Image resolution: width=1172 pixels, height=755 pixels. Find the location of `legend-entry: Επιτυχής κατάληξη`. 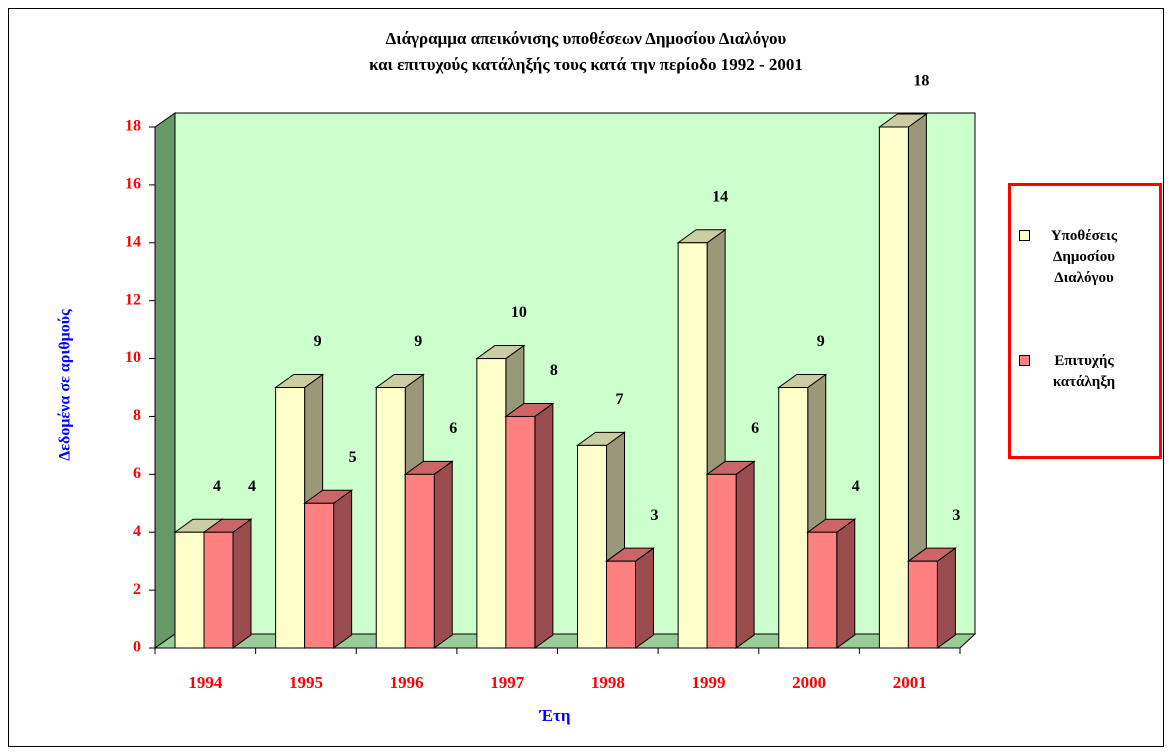

legend-entry: Επιτυχής κατάληξη is located at coordinates (1076, 372).